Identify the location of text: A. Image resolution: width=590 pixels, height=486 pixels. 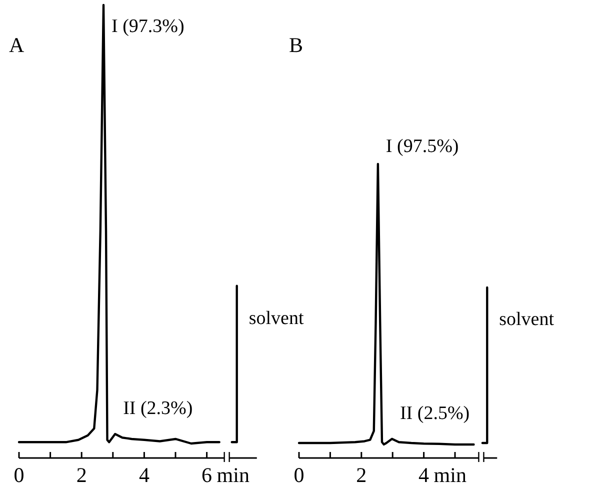
(17, 45).